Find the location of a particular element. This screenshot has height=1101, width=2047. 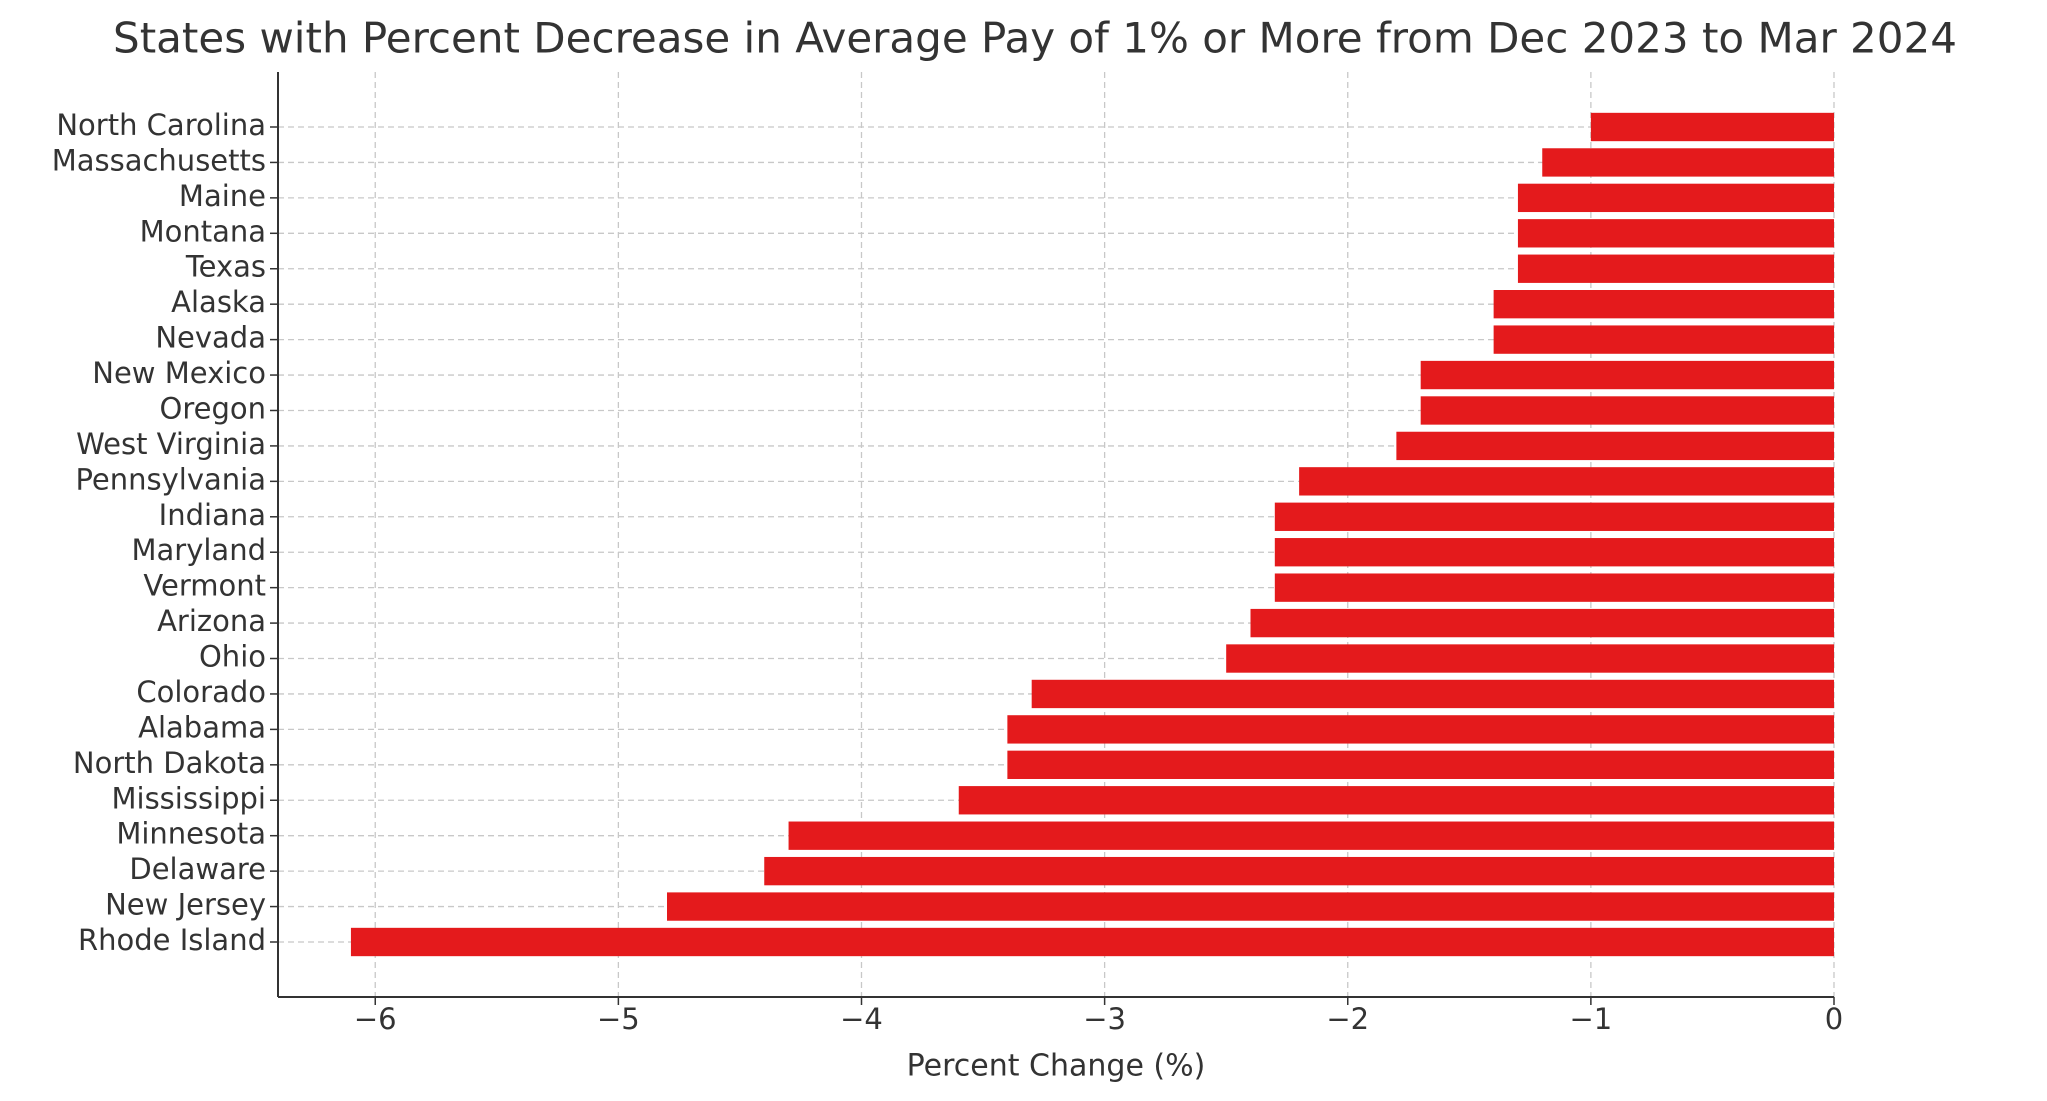

x-tick-label: 0 is located at coordinates (1834, 1019).